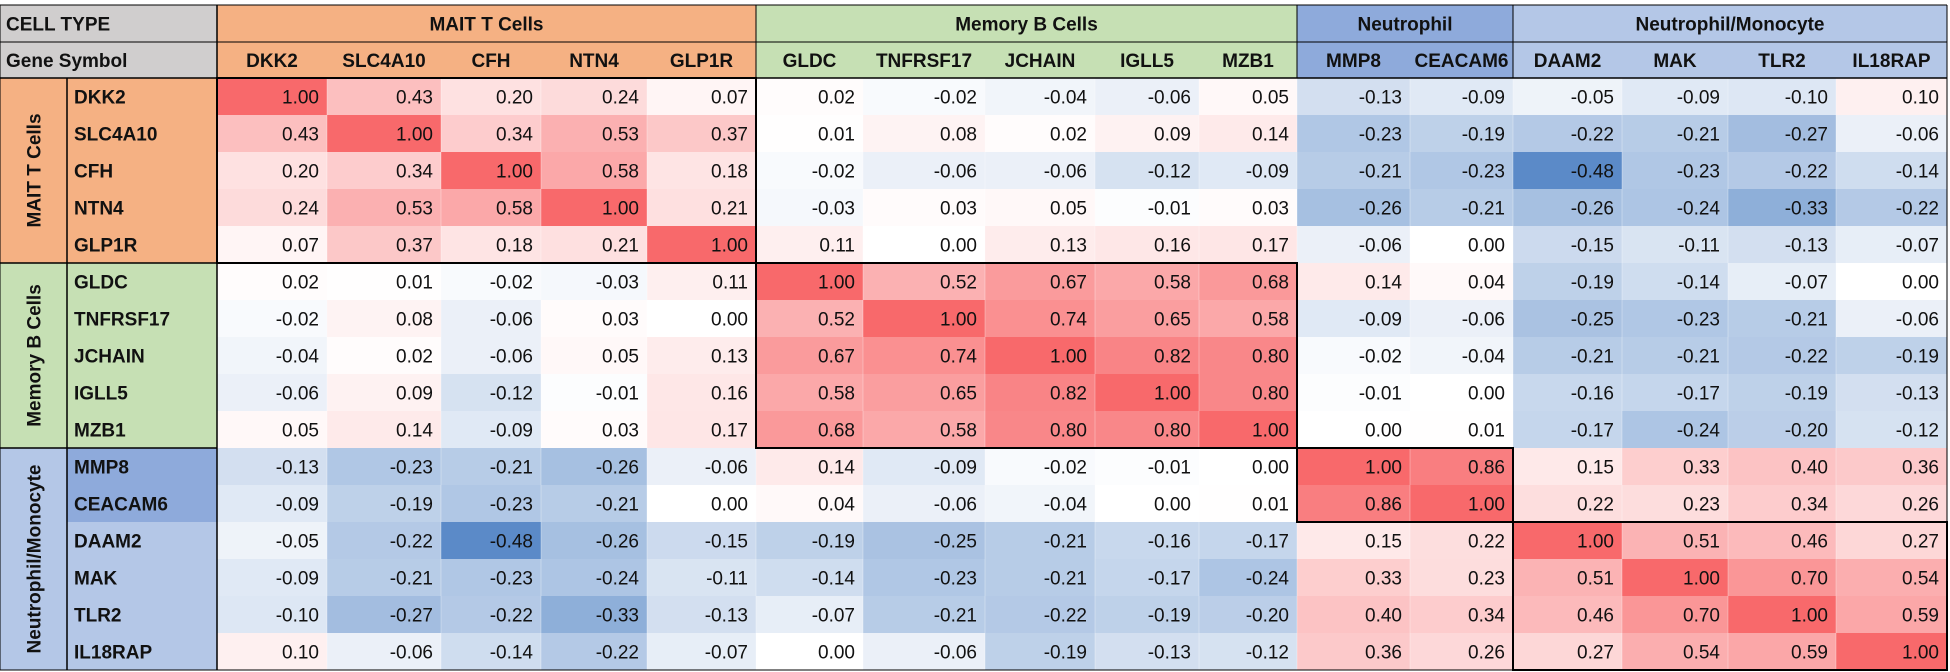 This screenshot has height=672, width=1950. What do you see at coordinates (1592, 172) in the screenshot?
I see `cell-value: -0.48` at bounding box center [1592, 172].